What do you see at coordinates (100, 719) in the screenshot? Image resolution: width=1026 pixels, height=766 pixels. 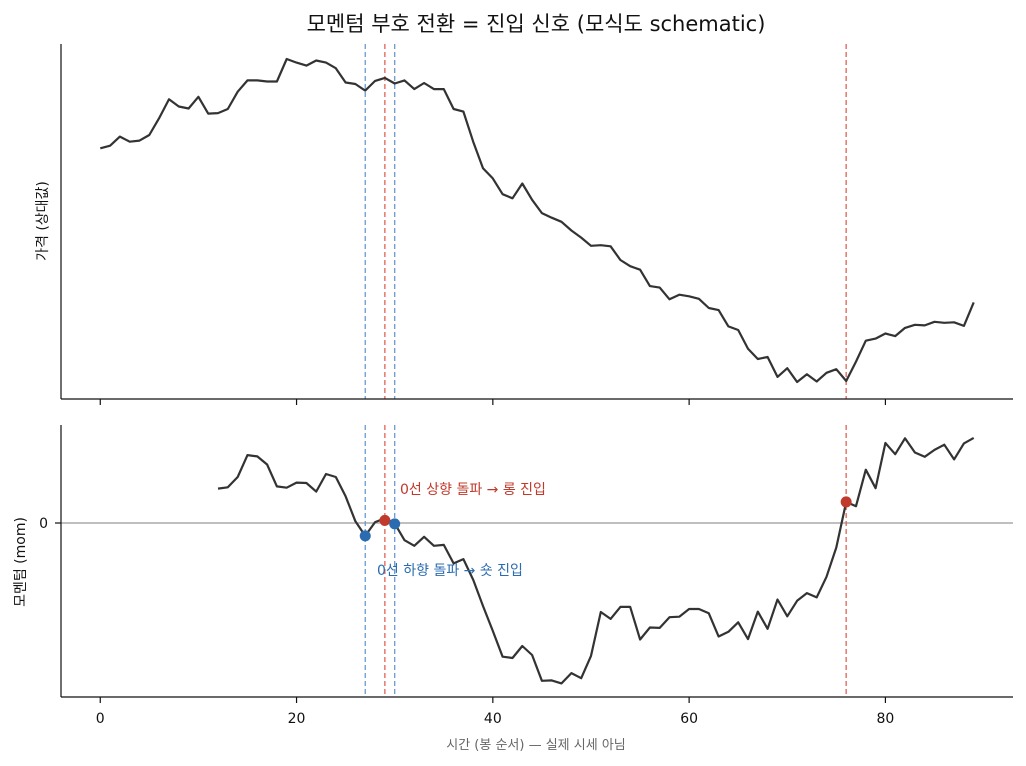 I see `x-tick-label-0: 0` at bounding box center [100, 719].